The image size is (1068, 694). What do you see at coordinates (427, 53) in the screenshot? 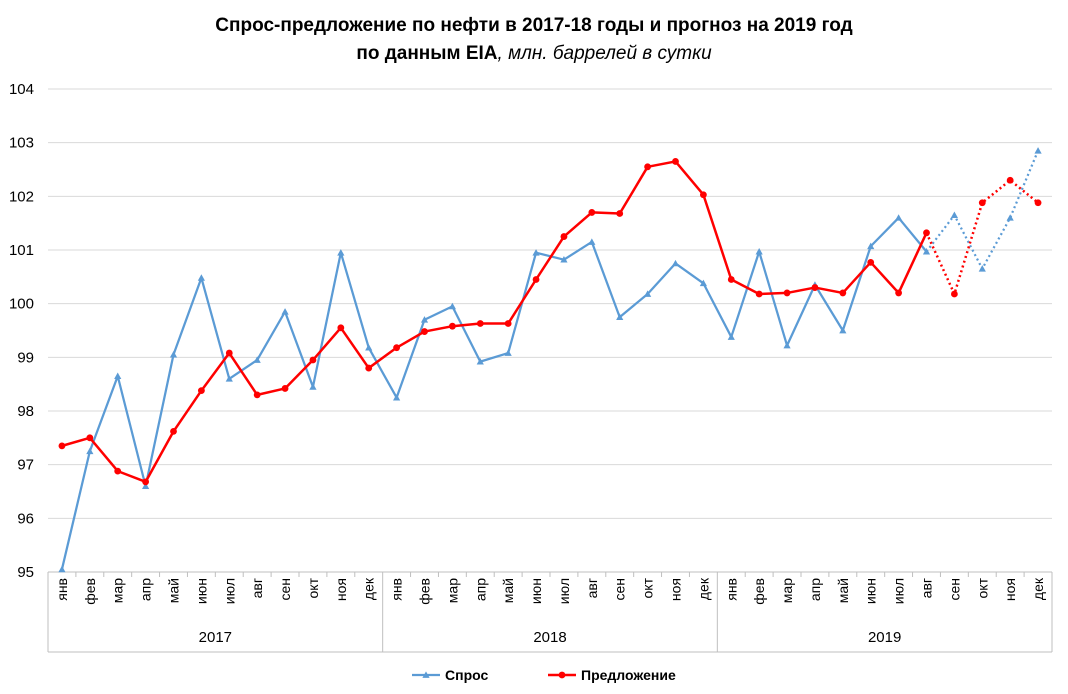
I see `chart-title-source: по данным EIA` at bounding box center [427, 53].